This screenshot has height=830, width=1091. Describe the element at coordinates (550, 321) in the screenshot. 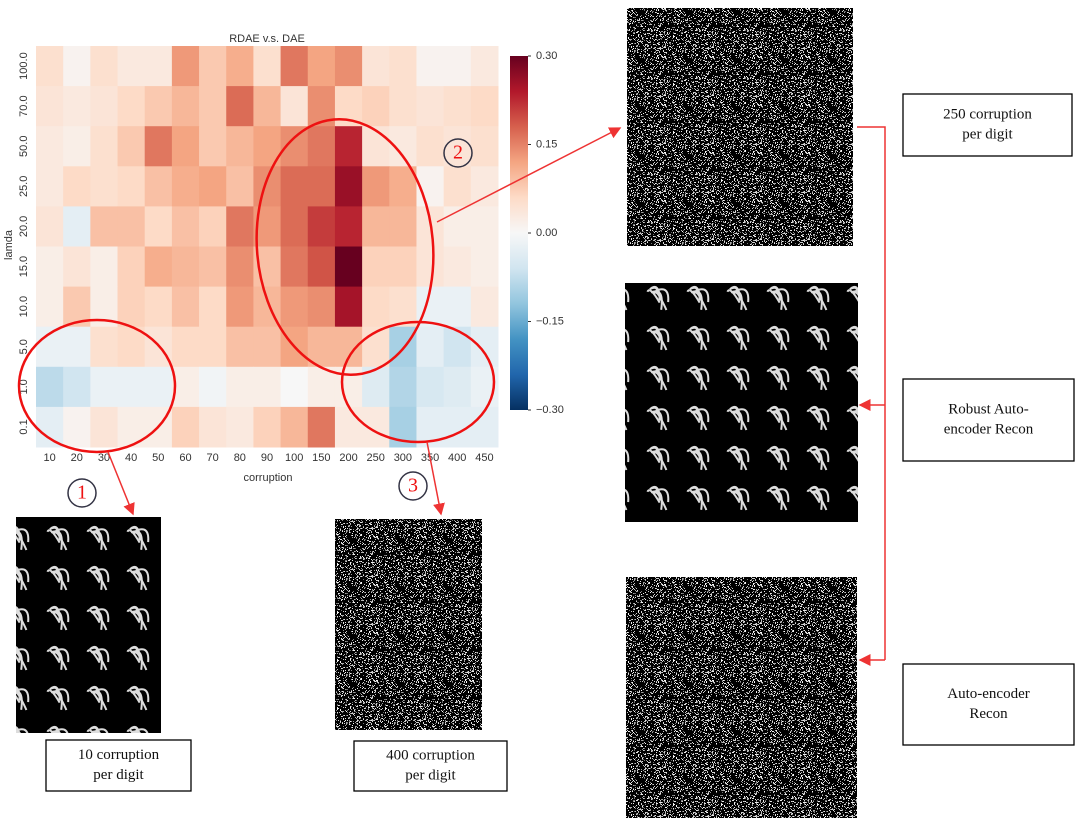

I see `colorbar-tick-label: −0.15` at that location.